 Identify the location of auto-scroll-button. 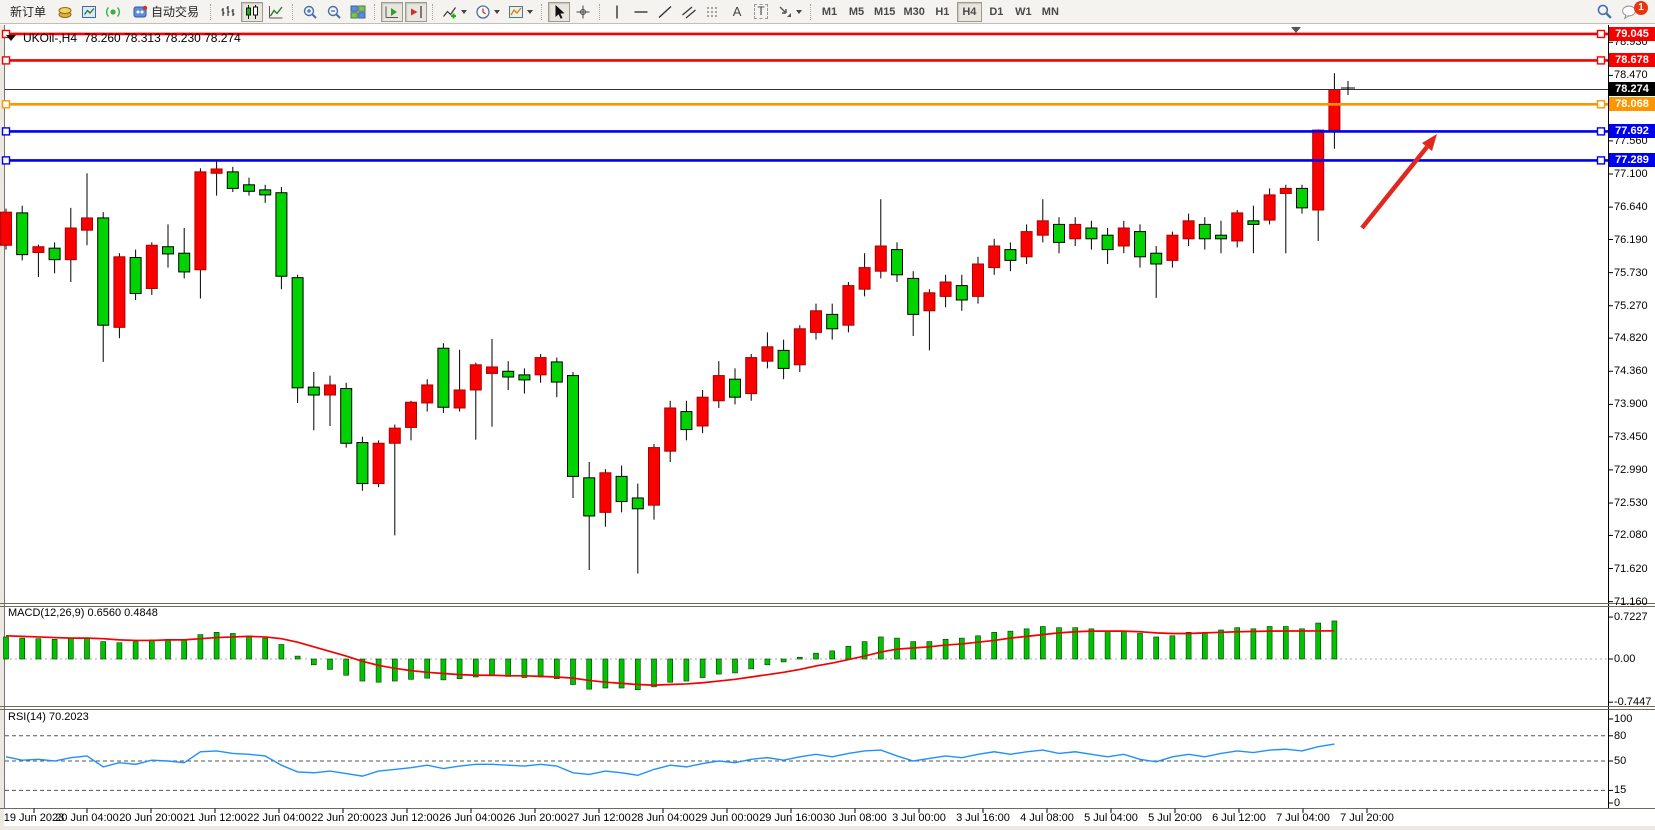
(392, 11).